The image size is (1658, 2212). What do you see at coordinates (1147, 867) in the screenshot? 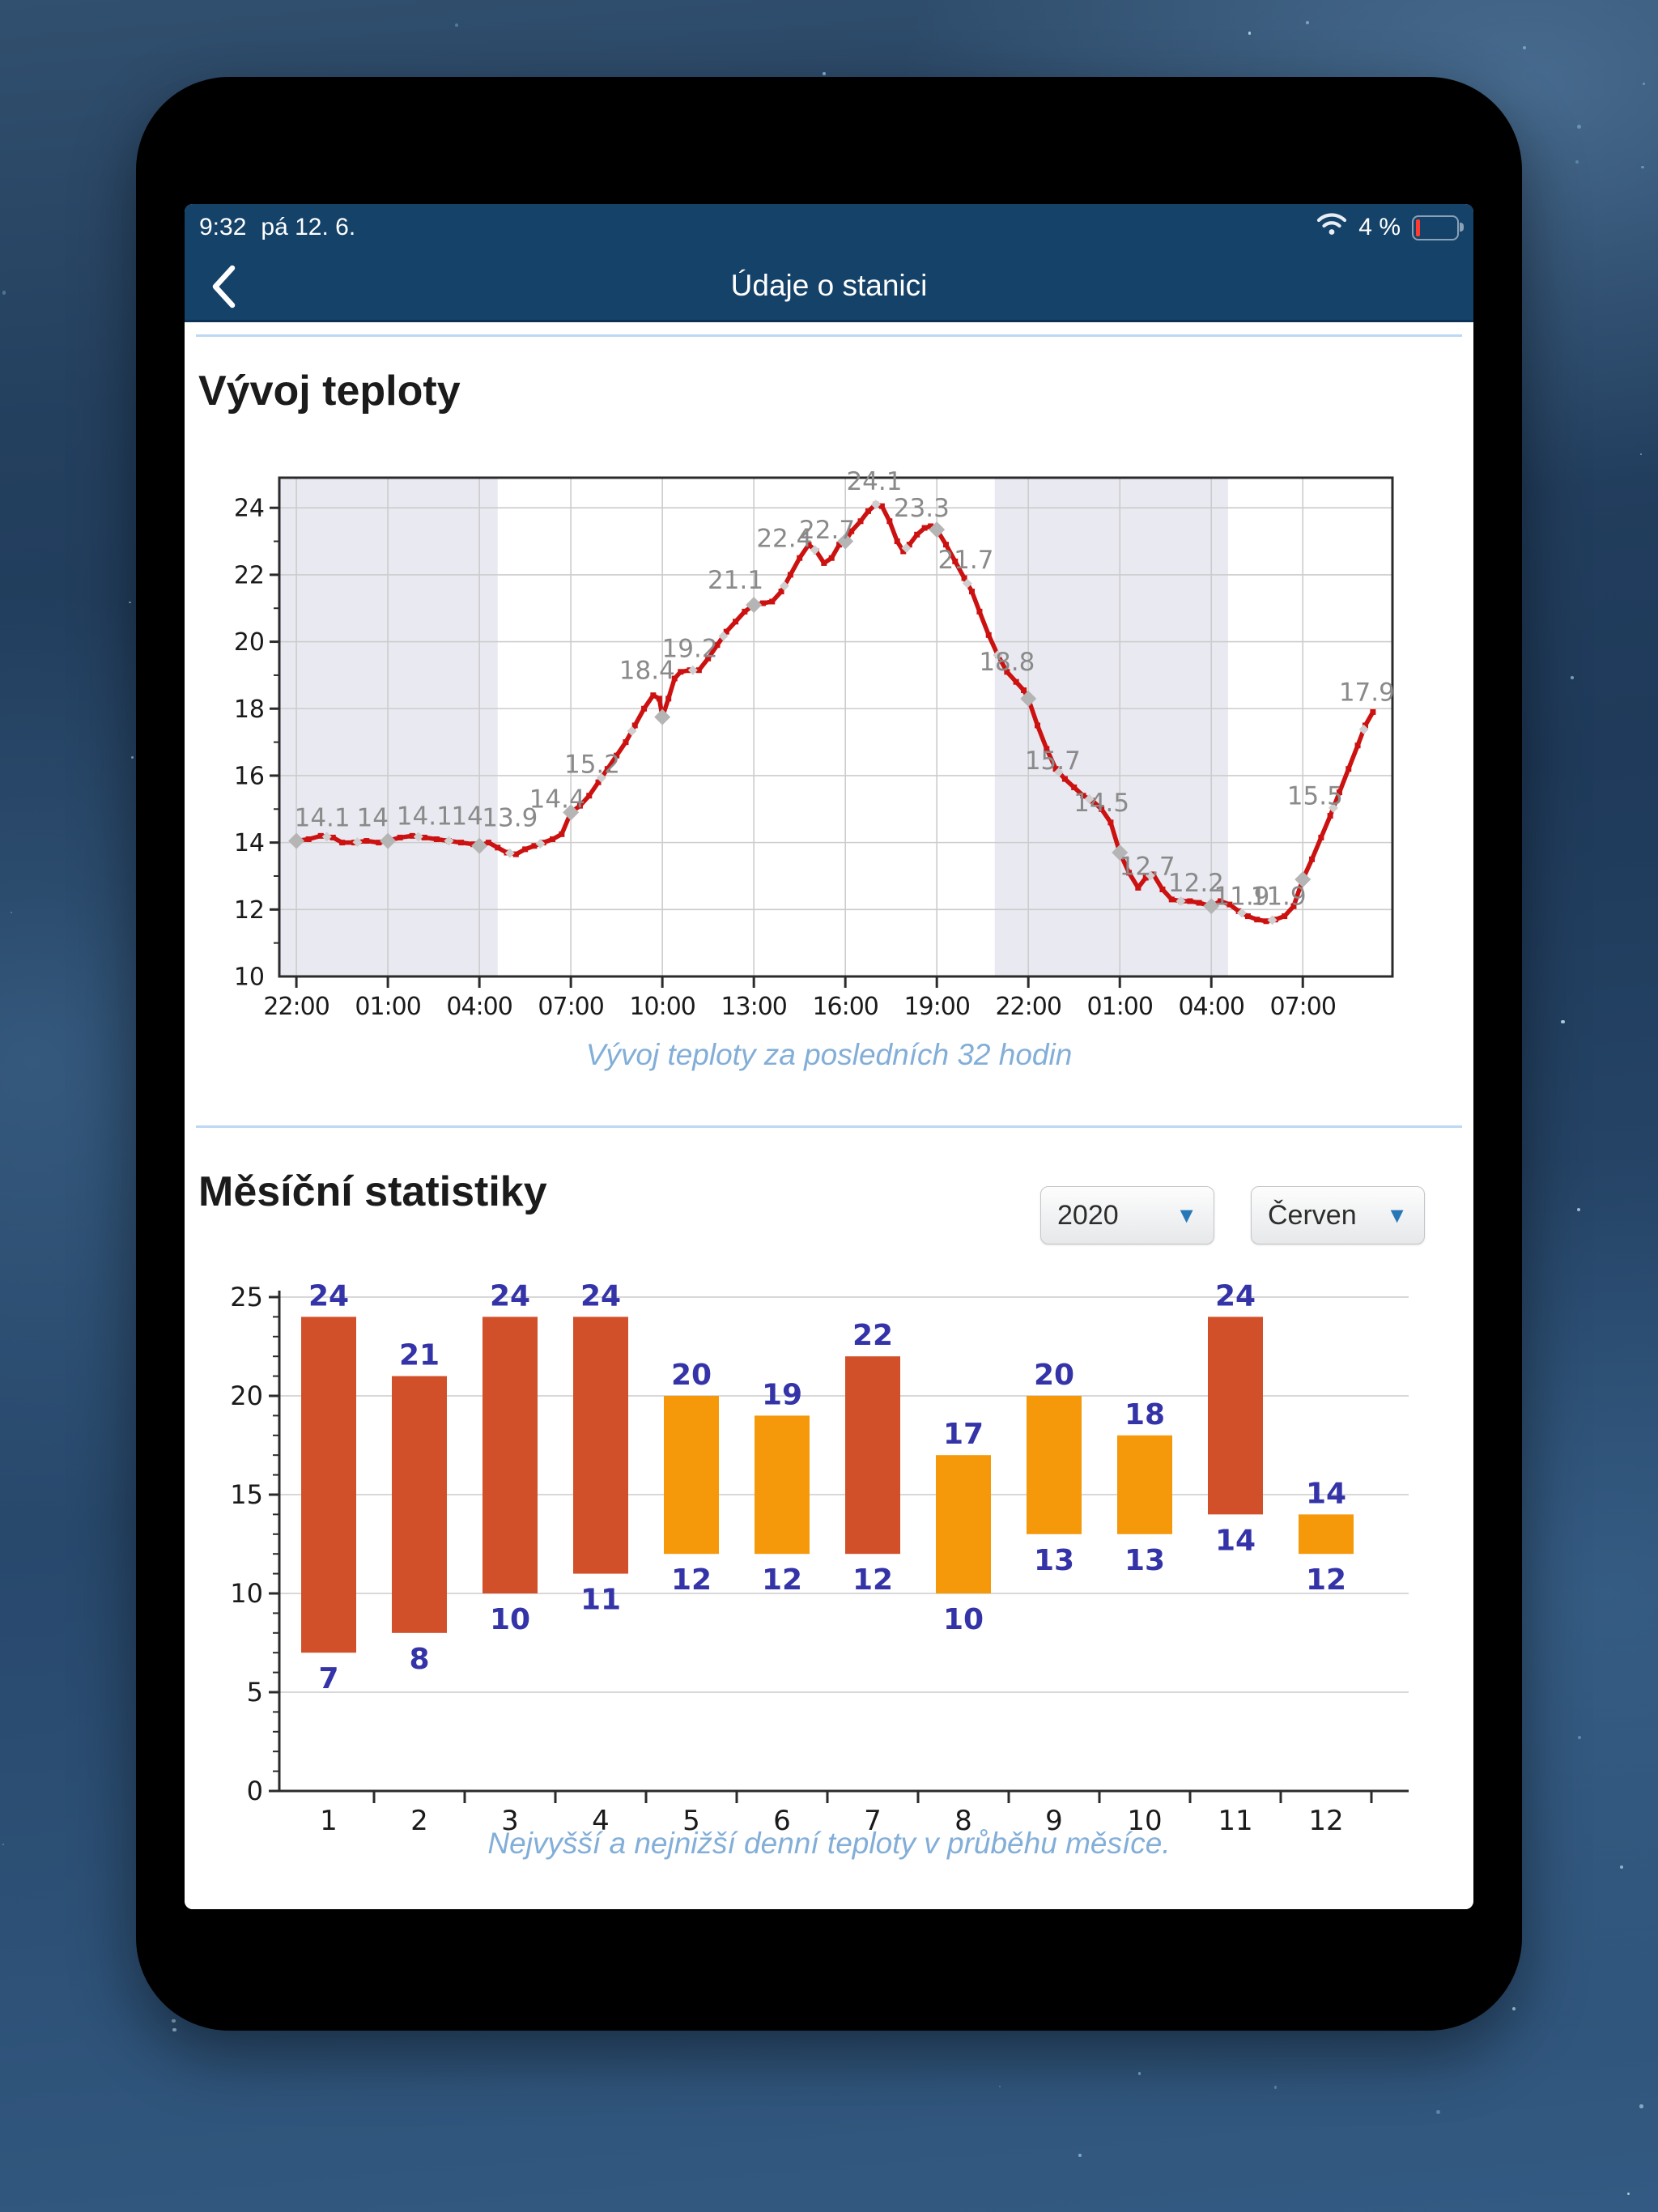
I see `point-label: 12.7` at bounding box center [1147, 867].